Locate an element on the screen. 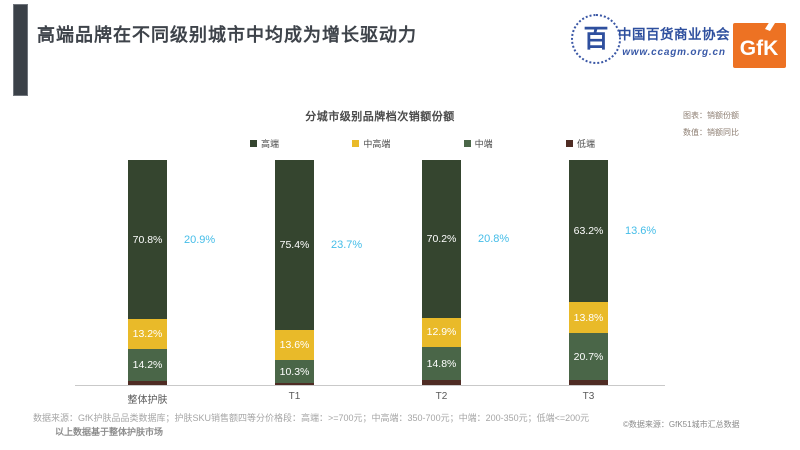 The image size is (800, 450). bar-segment-高端: 70.8% is located at coordinates (147, 240).